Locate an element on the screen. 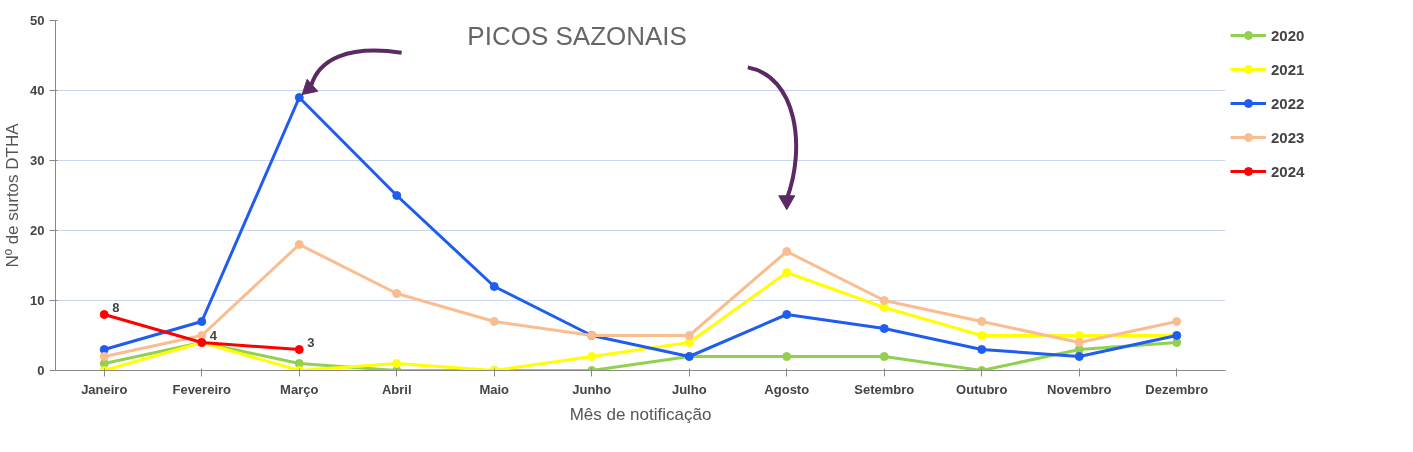 This screenshot has height=452, width=1413. legend-label: 2020 is located at coordinates (1288, 35).